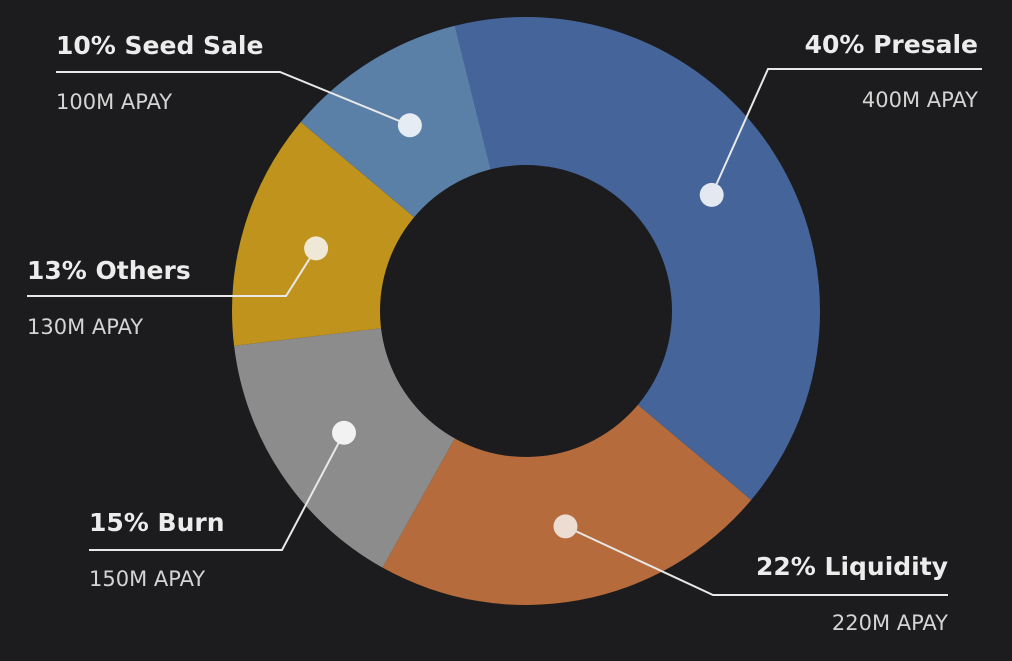 The width and height of the screenshot is (1012, 661). I want to click on label-amount-burn: 150M APAY, so click(147, 579).